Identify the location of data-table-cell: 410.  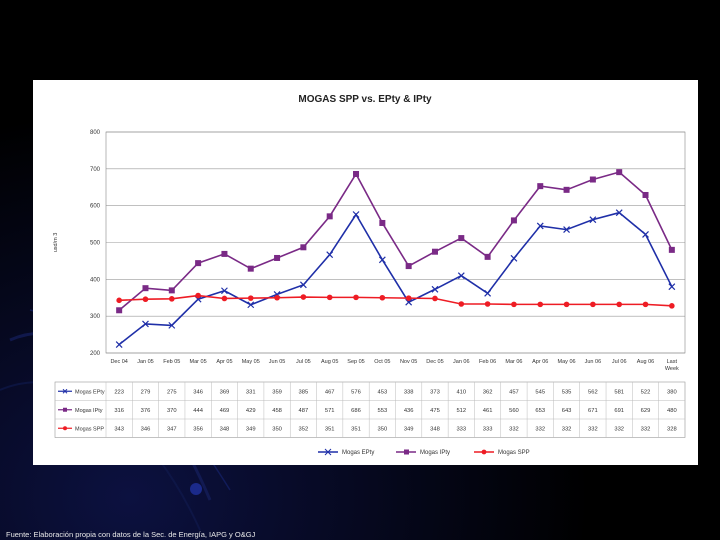
(461, 392).